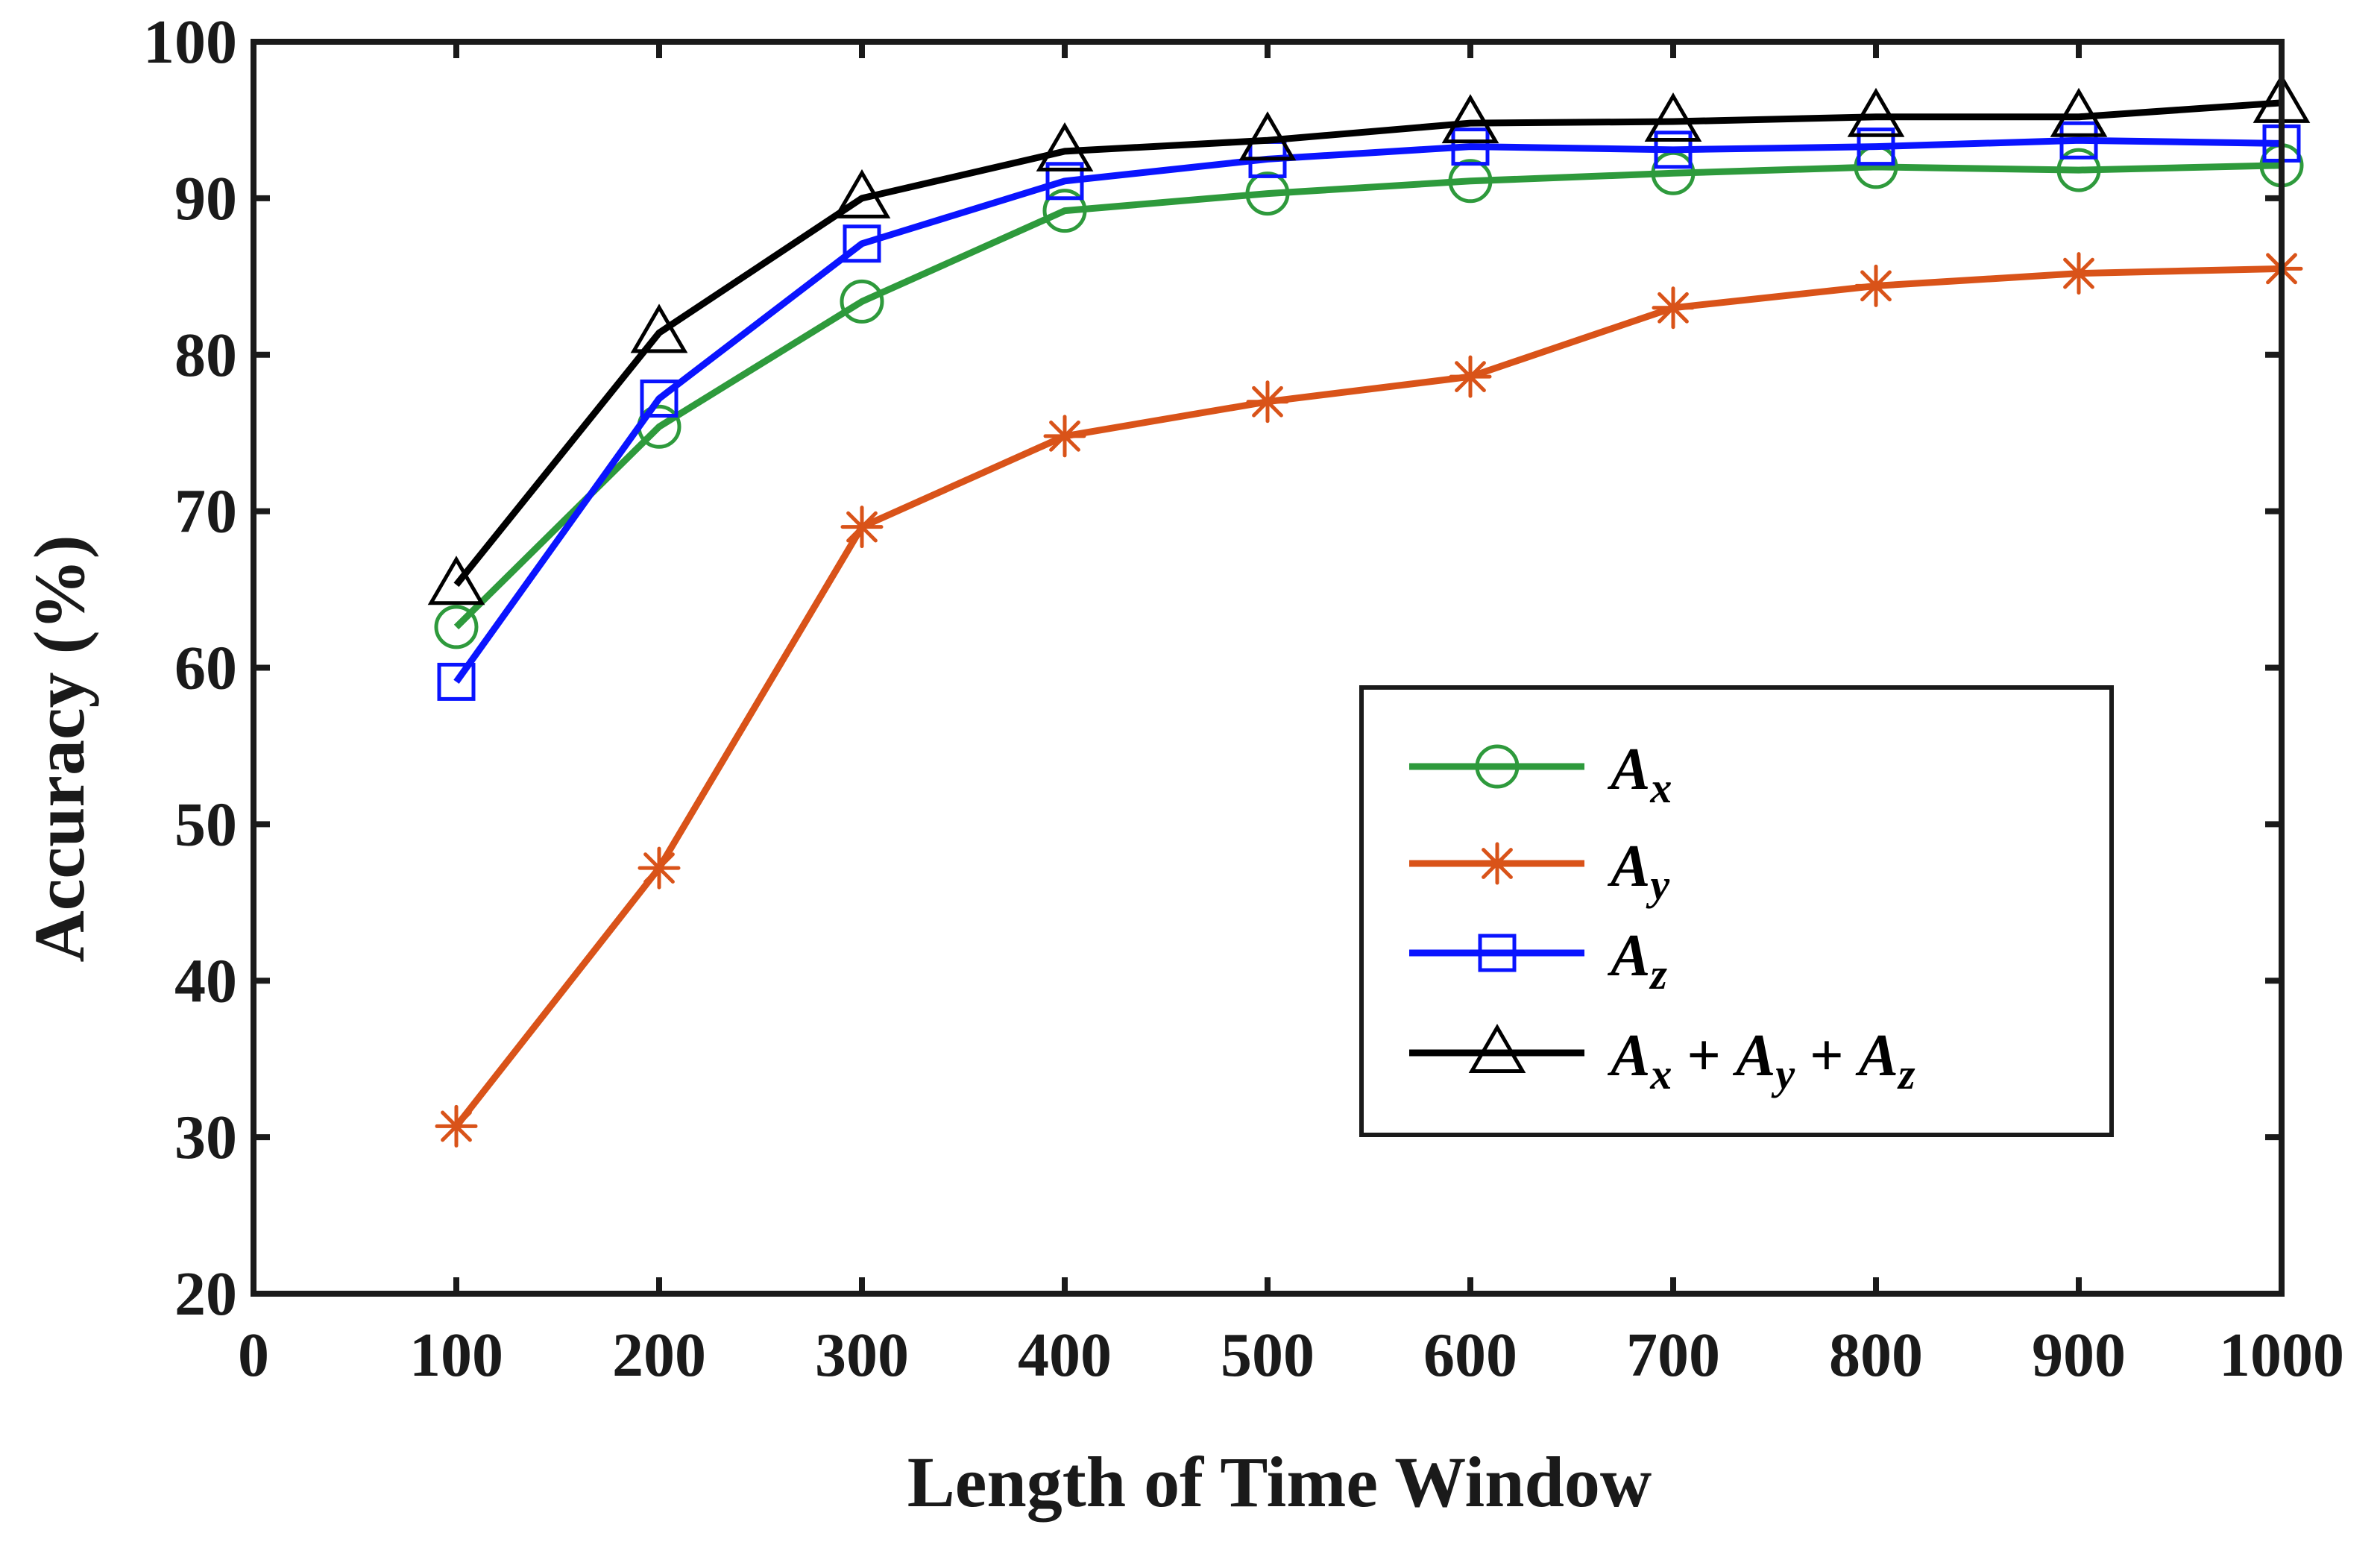 The height and width of the screenshot is (1542, 2380). I want to click on legend: Ax Ay Az Ax + Ay + Az, so click(1736, 911).